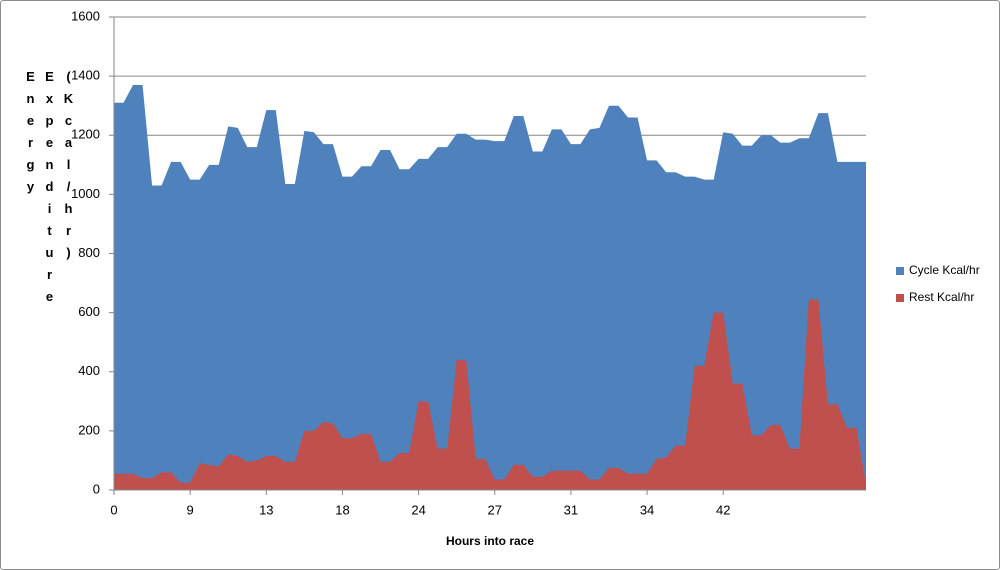 The width and height of the screenshot is (1000, 570). I want to click on x-tick-label: 31, so click(571, 509).